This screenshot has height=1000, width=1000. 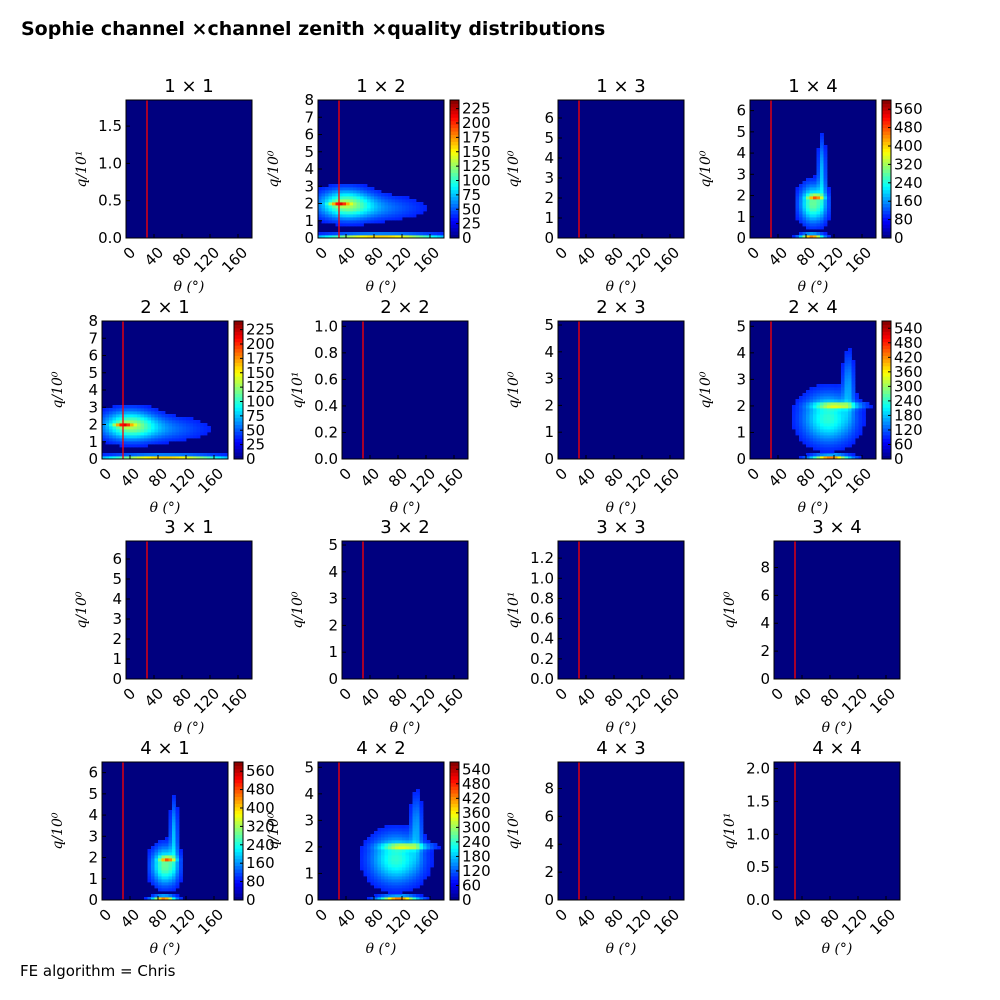 I want to click on x-tick-label: 160, so click(x=666, y=922).